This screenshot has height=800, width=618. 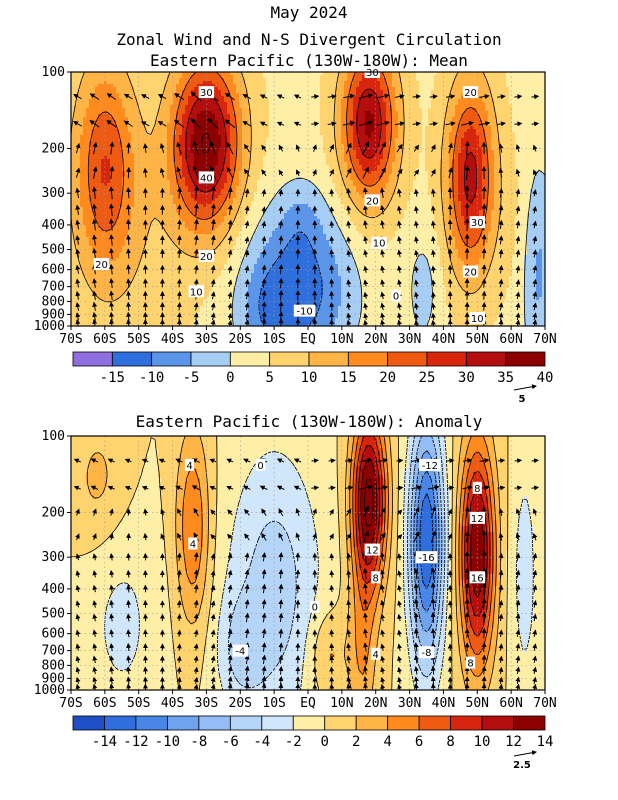 I want to click on contour-label: -10, so click(x=304, y=312).